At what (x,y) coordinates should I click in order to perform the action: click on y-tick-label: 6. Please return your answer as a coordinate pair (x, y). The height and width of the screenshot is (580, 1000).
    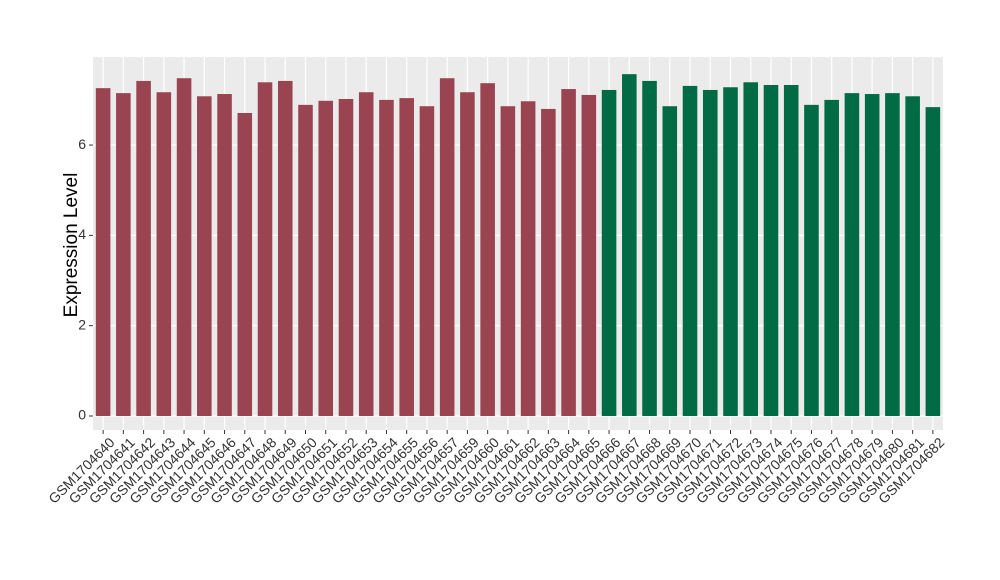
    Looking at the image, I should click on (82, 144).